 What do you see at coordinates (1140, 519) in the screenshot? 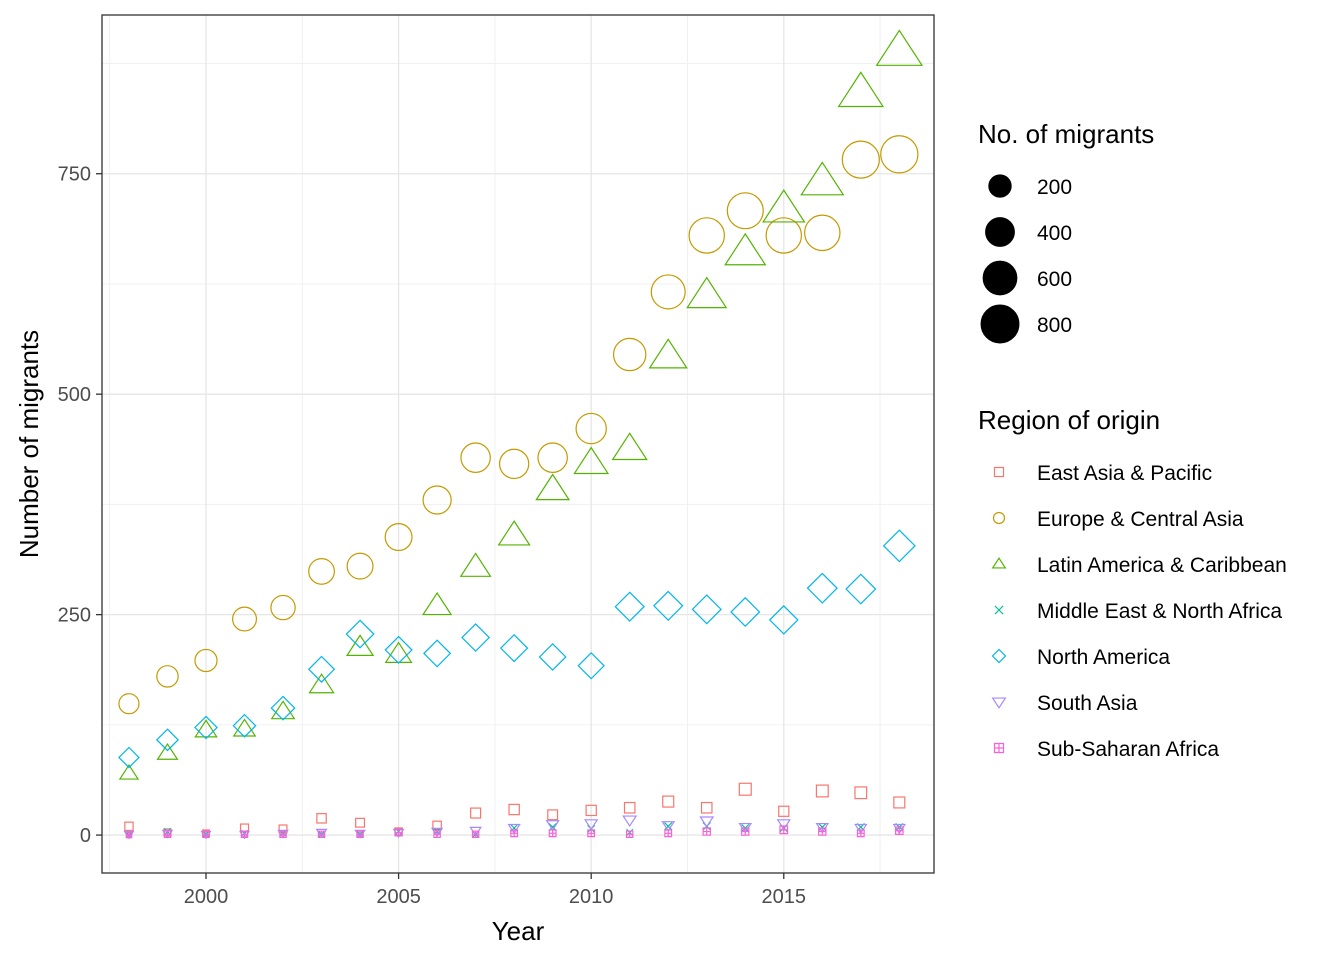
I see `shape-legend-label: Europe & Central Asia` at bounding box center [1140, 519].